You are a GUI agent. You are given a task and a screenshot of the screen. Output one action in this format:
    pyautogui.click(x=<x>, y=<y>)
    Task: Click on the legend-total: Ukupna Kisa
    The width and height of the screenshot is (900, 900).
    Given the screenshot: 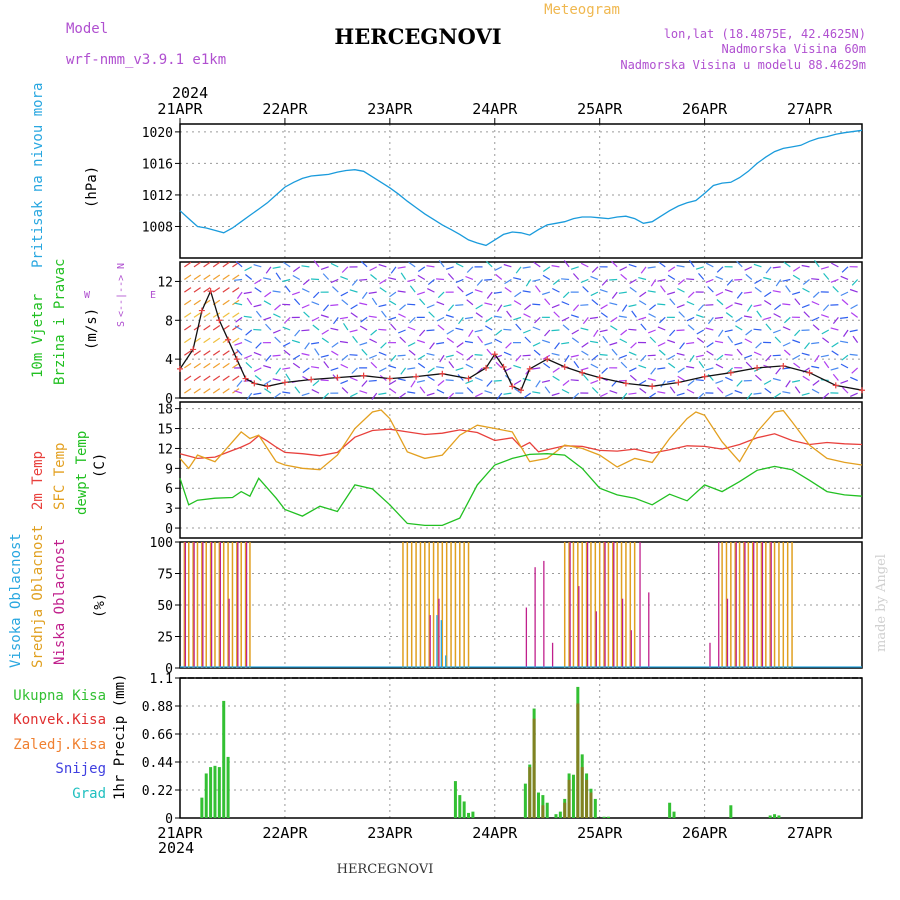 What is the action you would take?
    pyautogui.click(x=59, y=696)
    